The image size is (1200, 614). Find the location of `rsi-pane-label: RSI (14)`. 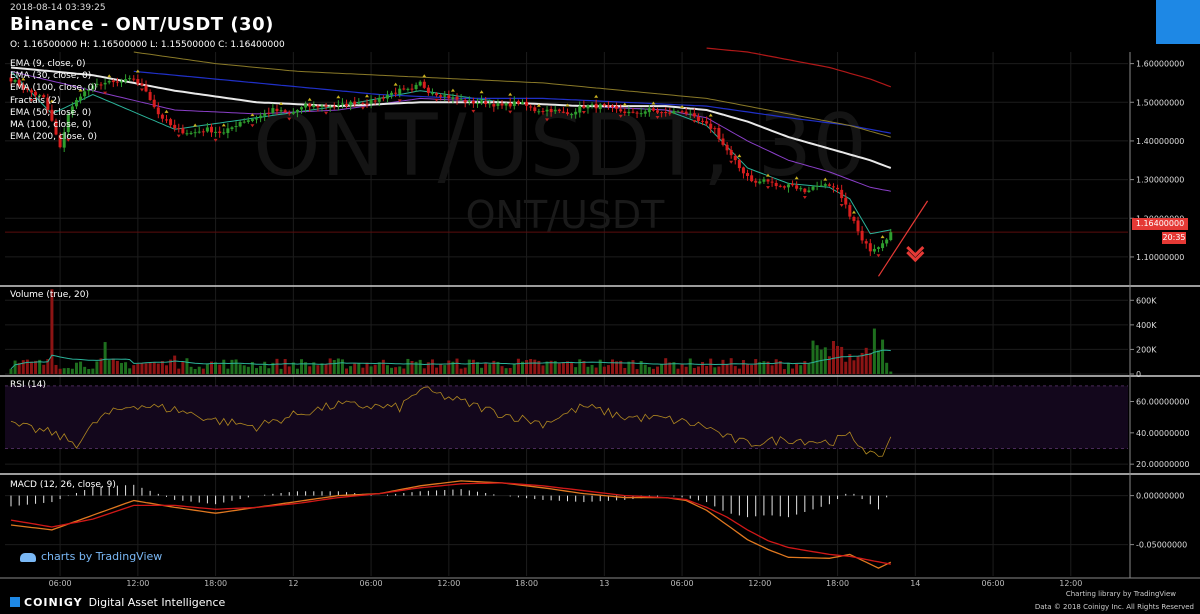

rsi-pane-label: RSI (14) is located at coordinates (28, 385).